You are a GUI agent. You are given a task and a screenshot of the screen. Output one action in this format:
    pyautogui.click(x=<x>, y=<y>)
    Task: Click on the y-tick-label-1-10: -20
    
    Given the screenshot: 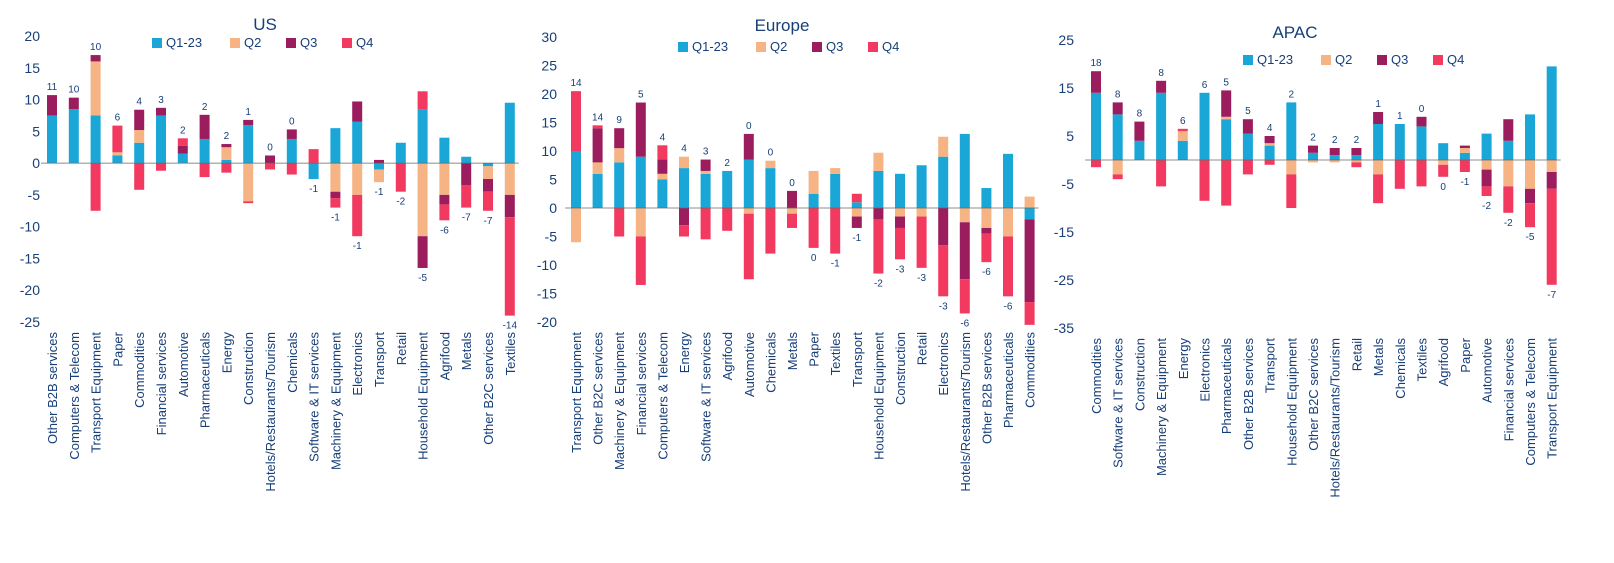 What is the action you would take?
    pyautogui.click(x=547, y=322)
    